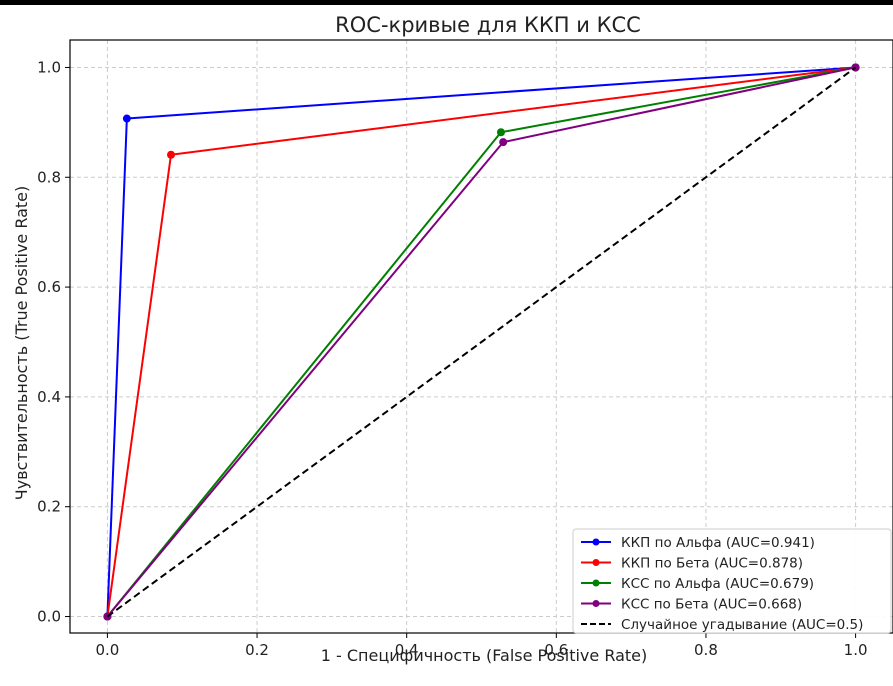 This screenshot has height=686, width=893. I want to click on y-tick-label: 0.0, so click(49, 617).